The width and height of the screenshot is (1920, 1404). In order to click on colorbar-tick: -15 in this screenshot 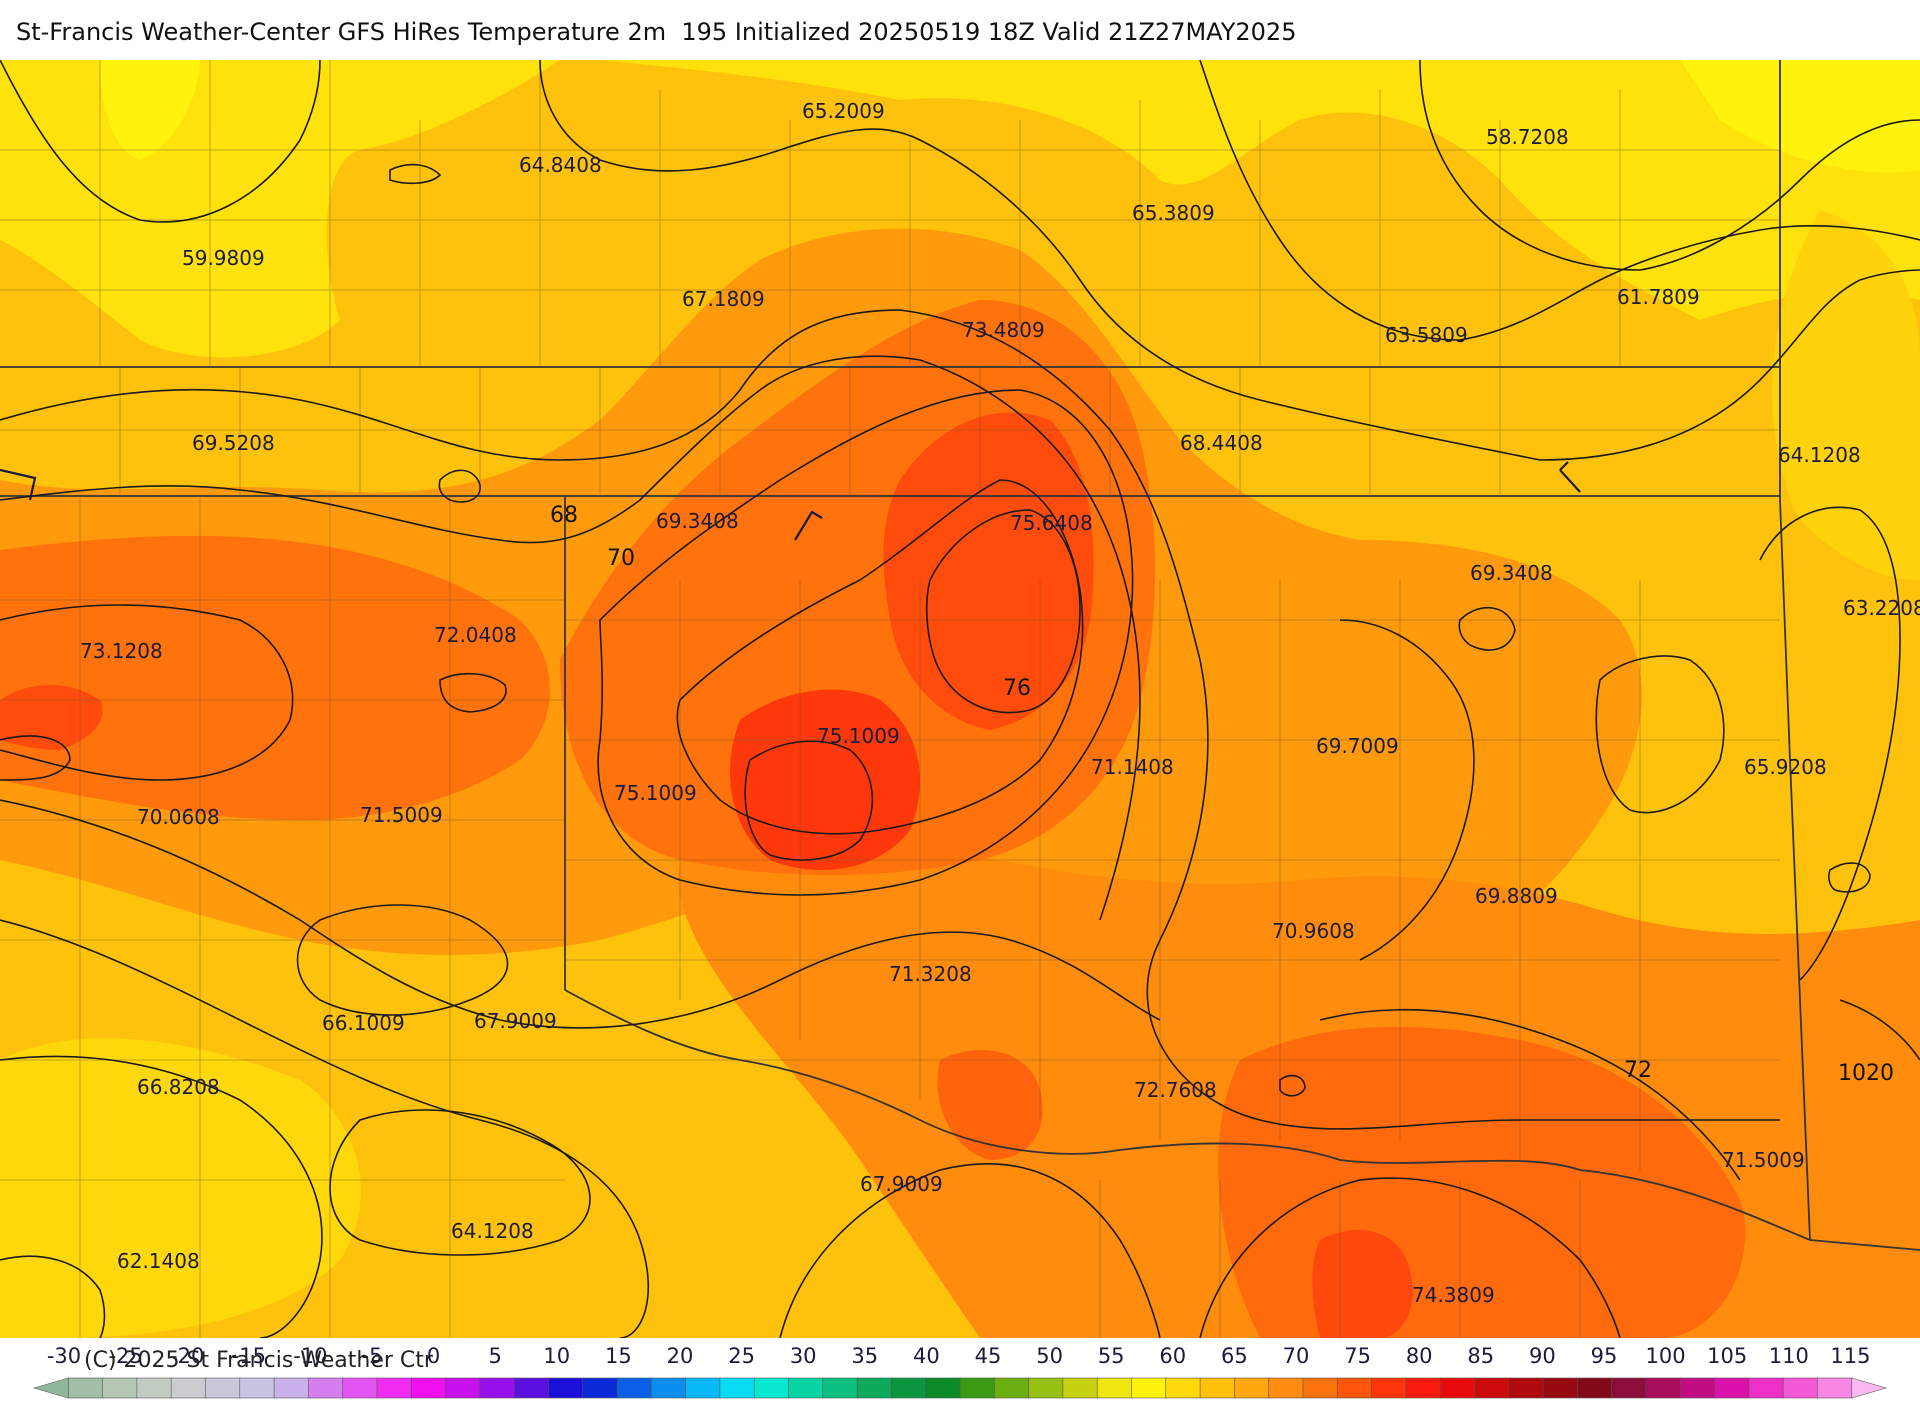, I will do `click(248, 1356)`.